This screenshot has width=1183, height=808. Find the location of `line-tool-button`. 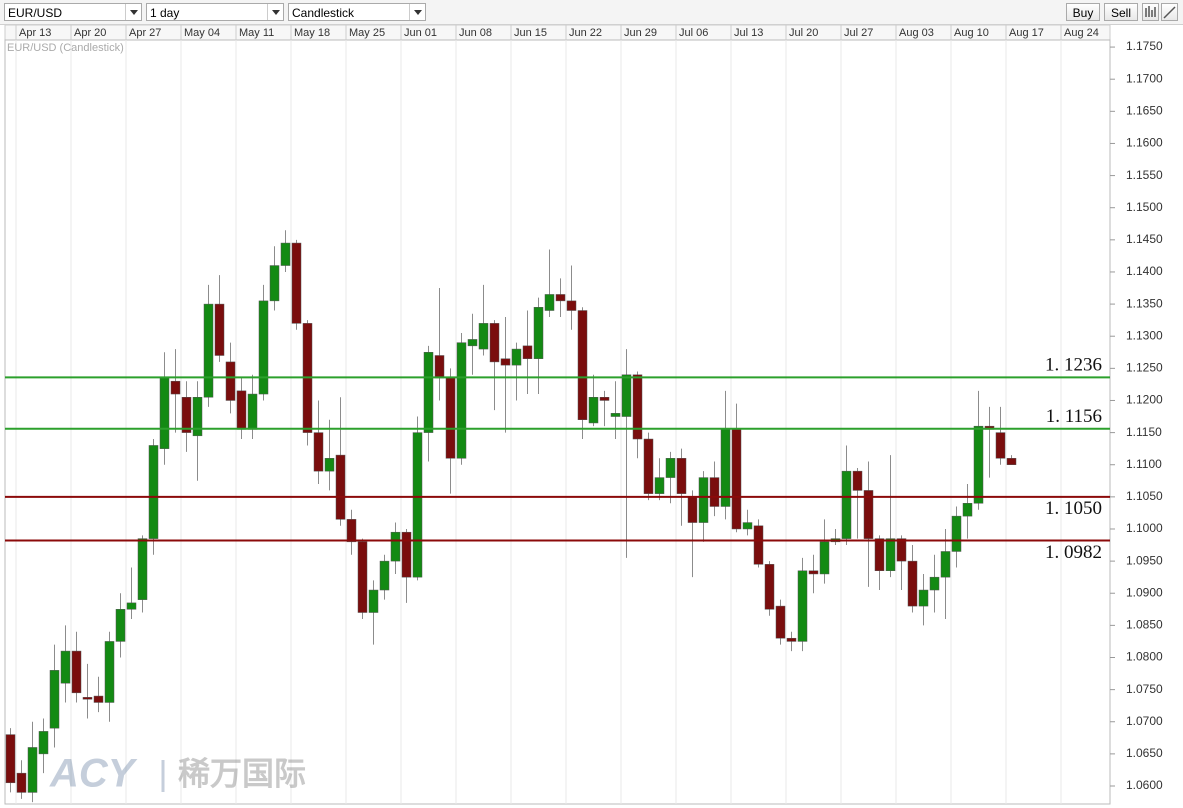

line-tool-button is located at coordinates (1169, 12).